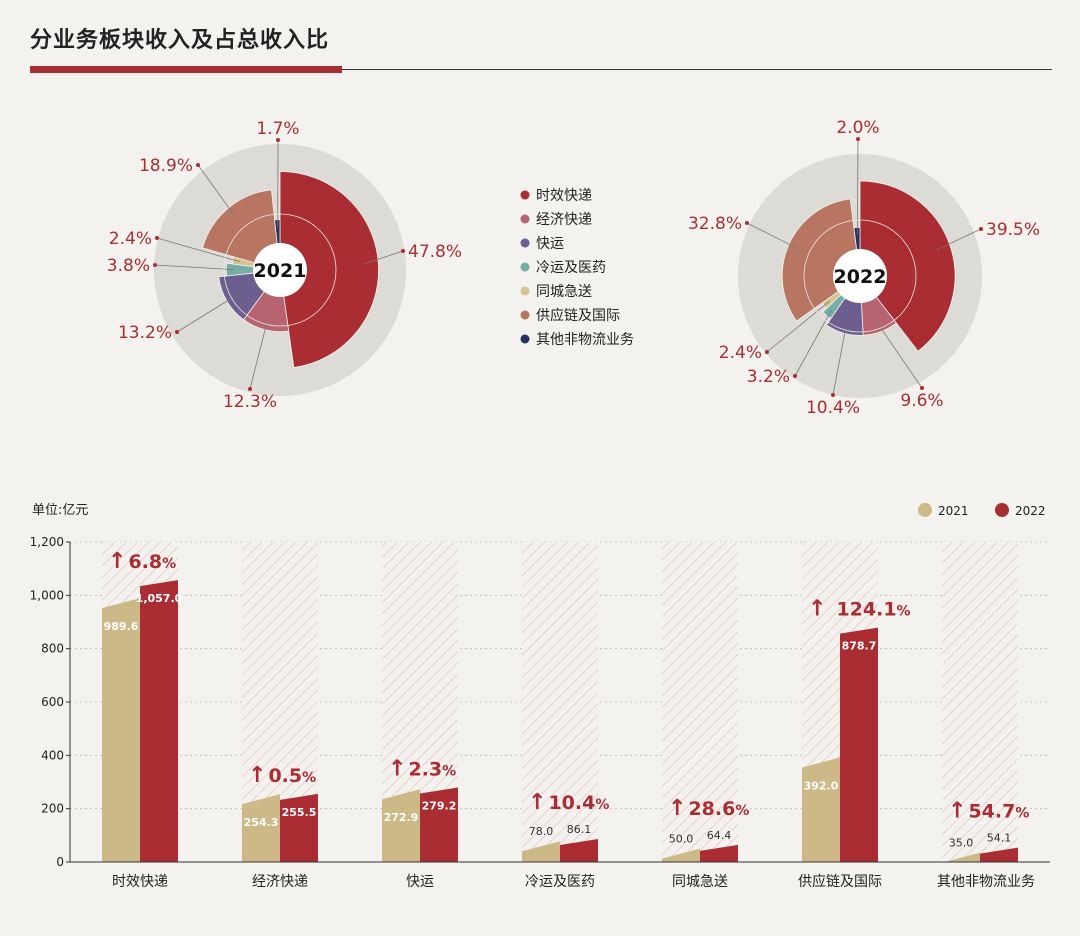 The width and height of the screenshot is (1080, 936). What do you see at coordinates (47, 542) in the screenshot?
I see `y-tick-label: 1,200` at bounding box center [47, 542].